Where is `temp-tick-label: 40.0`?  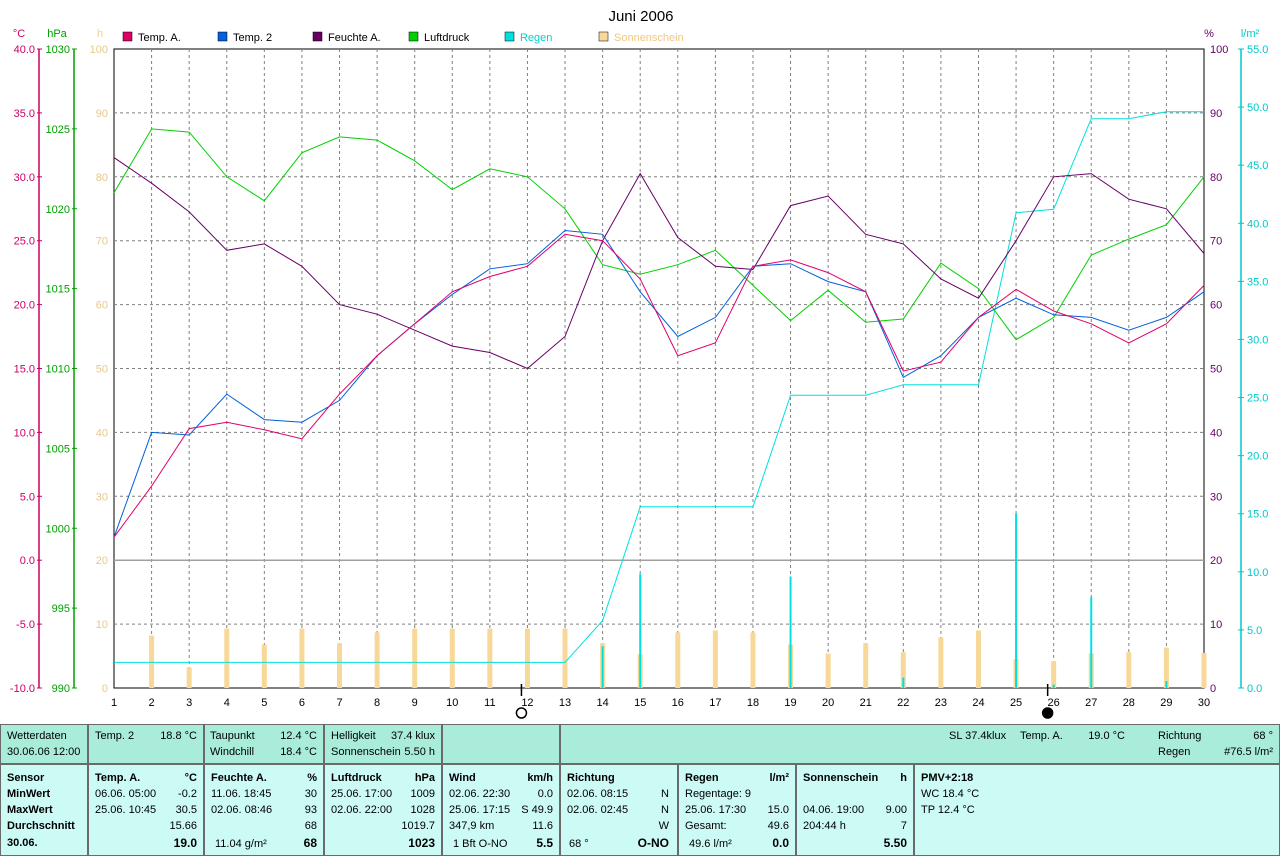 temp-tick-label: 40.0 is located at coordinates (24, 50).